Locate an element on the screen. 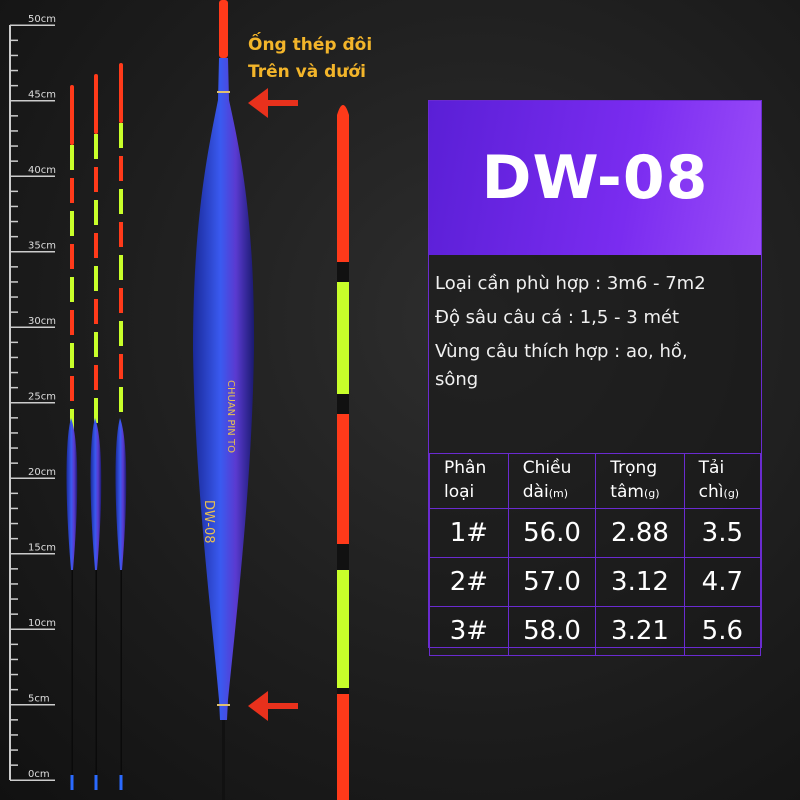 The height and width of the screenshot is (800, 800). table-body: 1# 56.0 2.88 3.5 2# 57.0 3.12 4.7 3# 58.0 3.21 5.6 is located at coordinates (595, 582).